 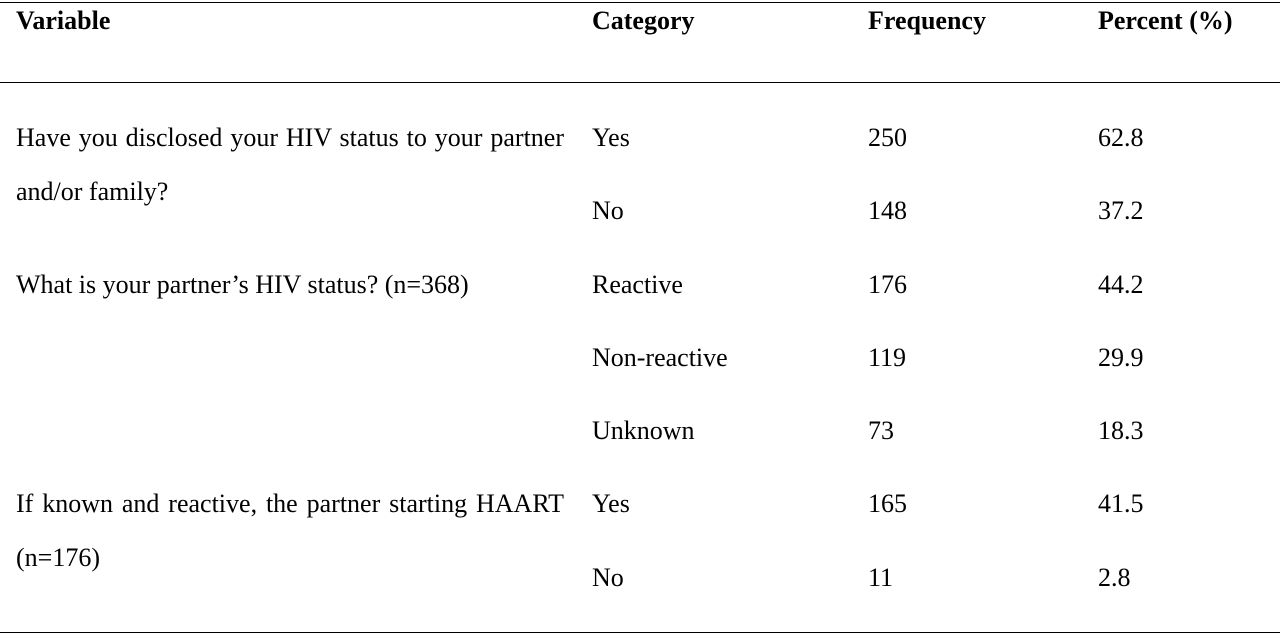 I want to click on table-bottom-rule, so click(x=640, y=632).